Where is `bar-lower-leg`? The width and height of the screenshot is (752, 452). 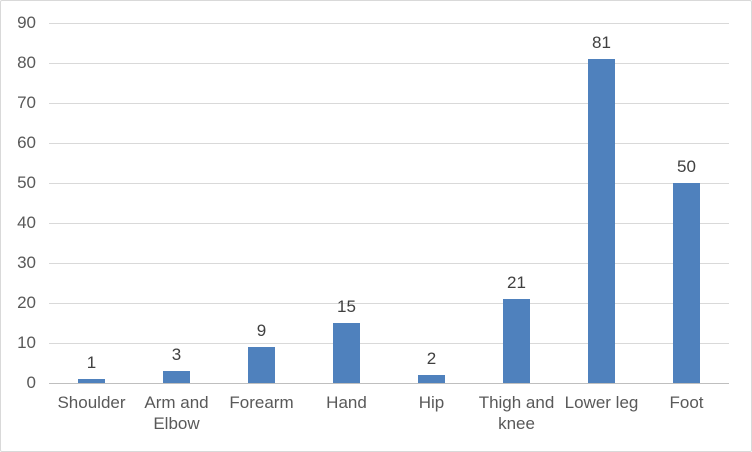 bar-lower-leg is located at coordinates (601, 221).